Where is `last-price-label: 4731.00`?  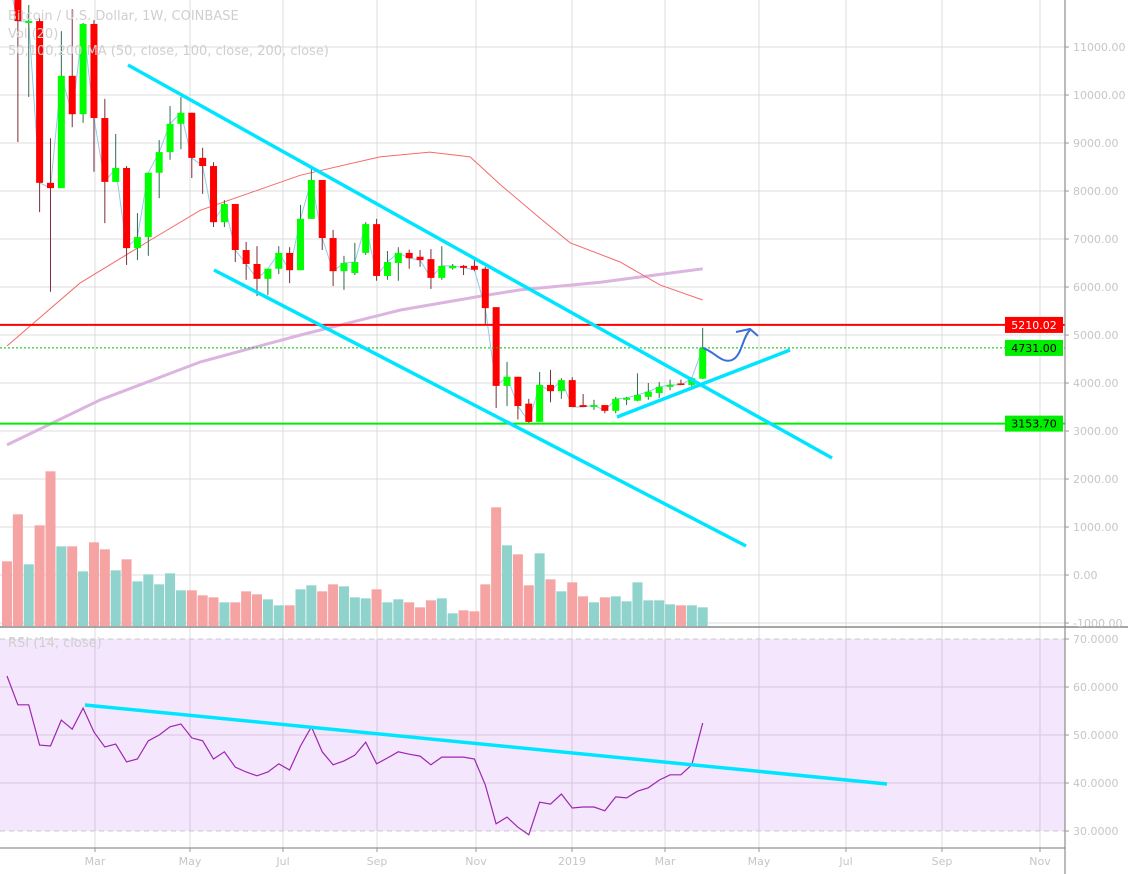 last-price-label: 4731.00 is located at coordinates (1034, 348).